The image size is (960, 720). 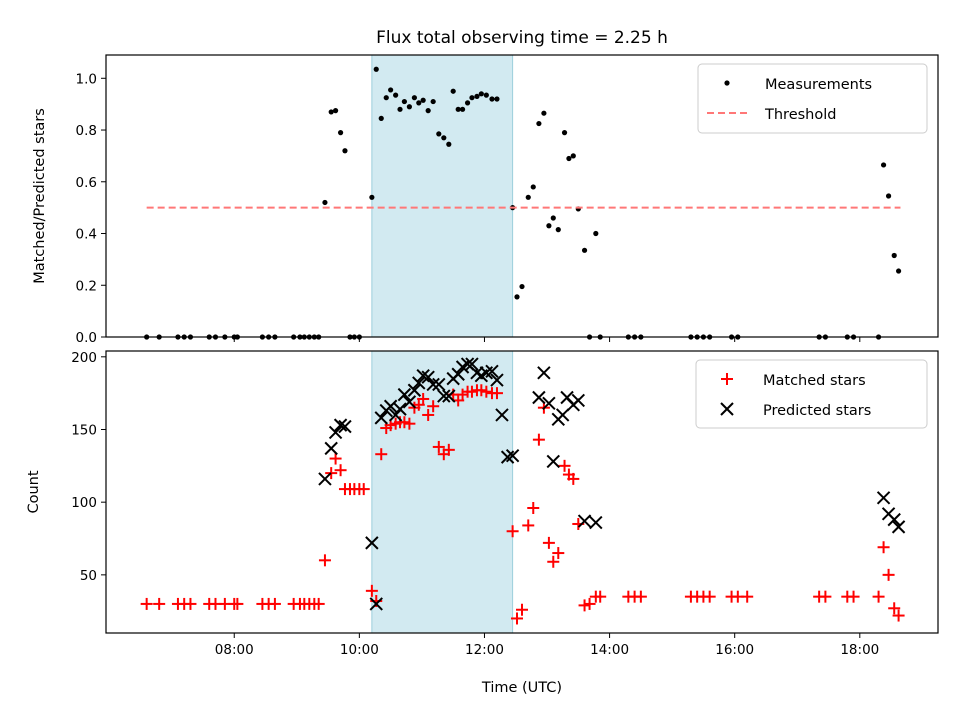 What do you see at coordinates (442, 196) in the screenshot?
I see `observing-window-shade` at bounding box center [442, 196].